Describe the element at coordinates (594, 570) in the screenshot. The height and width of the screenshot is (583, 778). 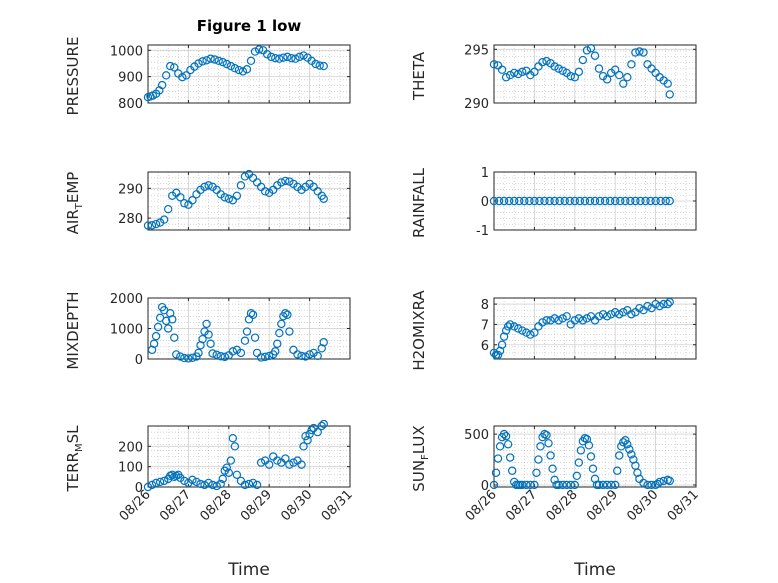
I see `x-axis-label: Time` at that location.